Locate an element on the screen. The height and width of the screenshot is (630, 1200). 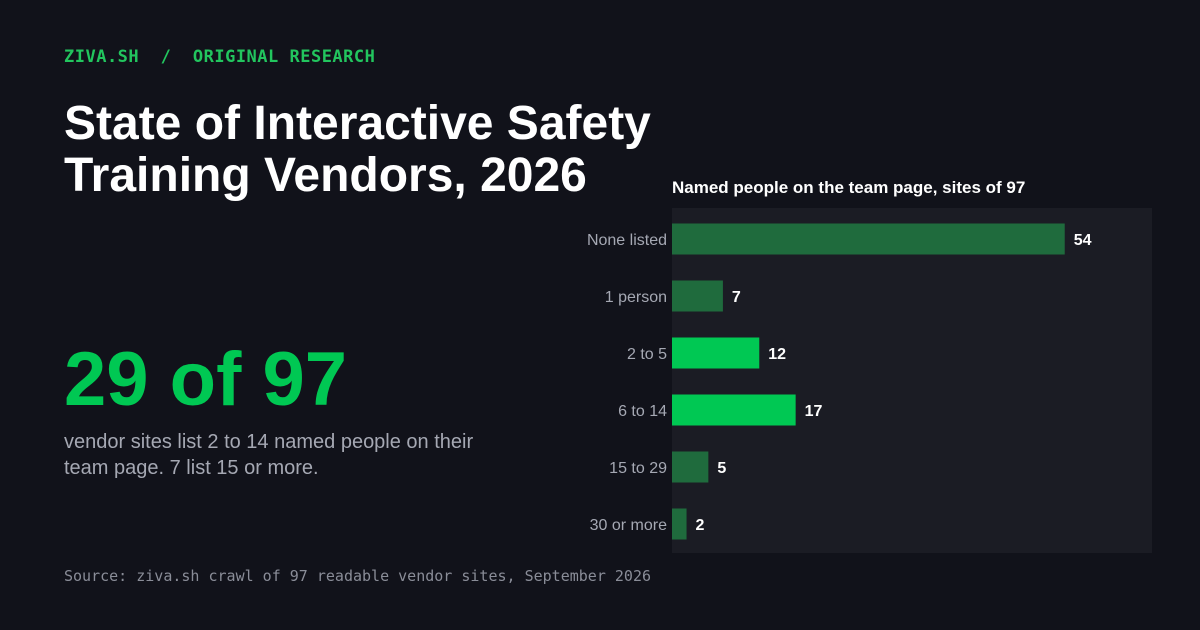
value-label: 7 is located at coordinates (736, 297).